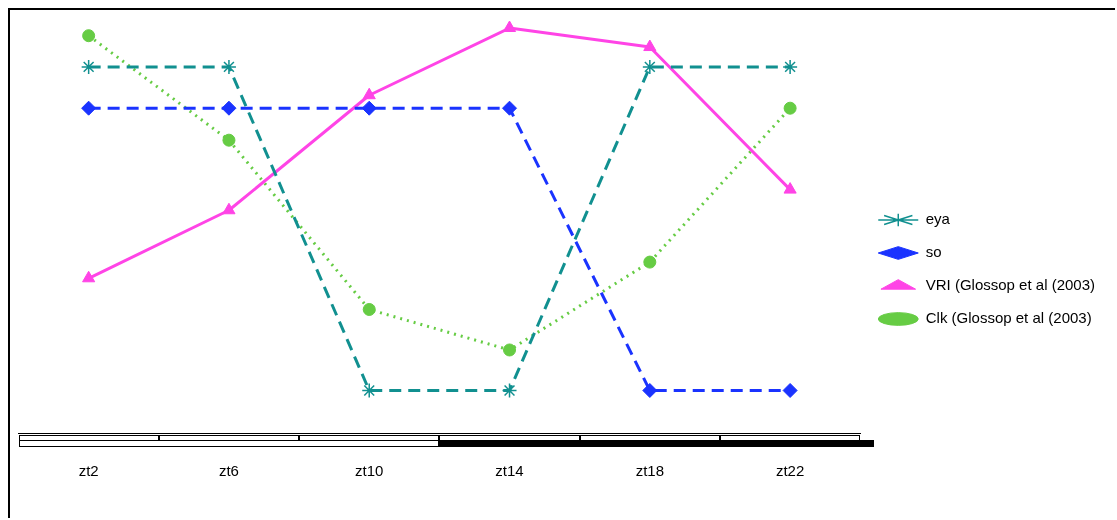 The width and height of the screenshot is (1117, 520). I want to click on x-tick-label: zt10, so click(369, 471).